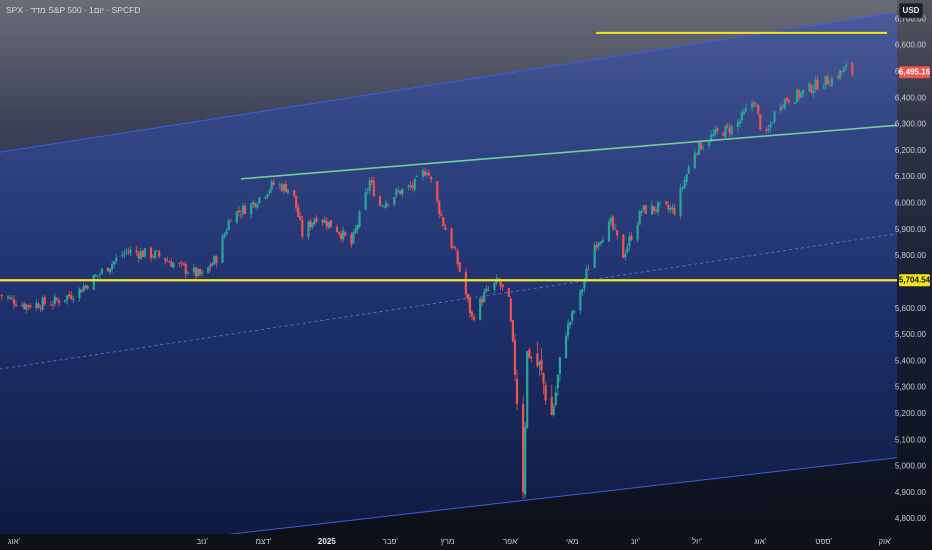 The height and width of the screenshot is (550, 932). What do you see at coordinates (73, 10) in the screenshot?
I see `symbol-title: SPX · מדד S&P 500 · 1יום · SPCFD` at bounding box center [73, 10].